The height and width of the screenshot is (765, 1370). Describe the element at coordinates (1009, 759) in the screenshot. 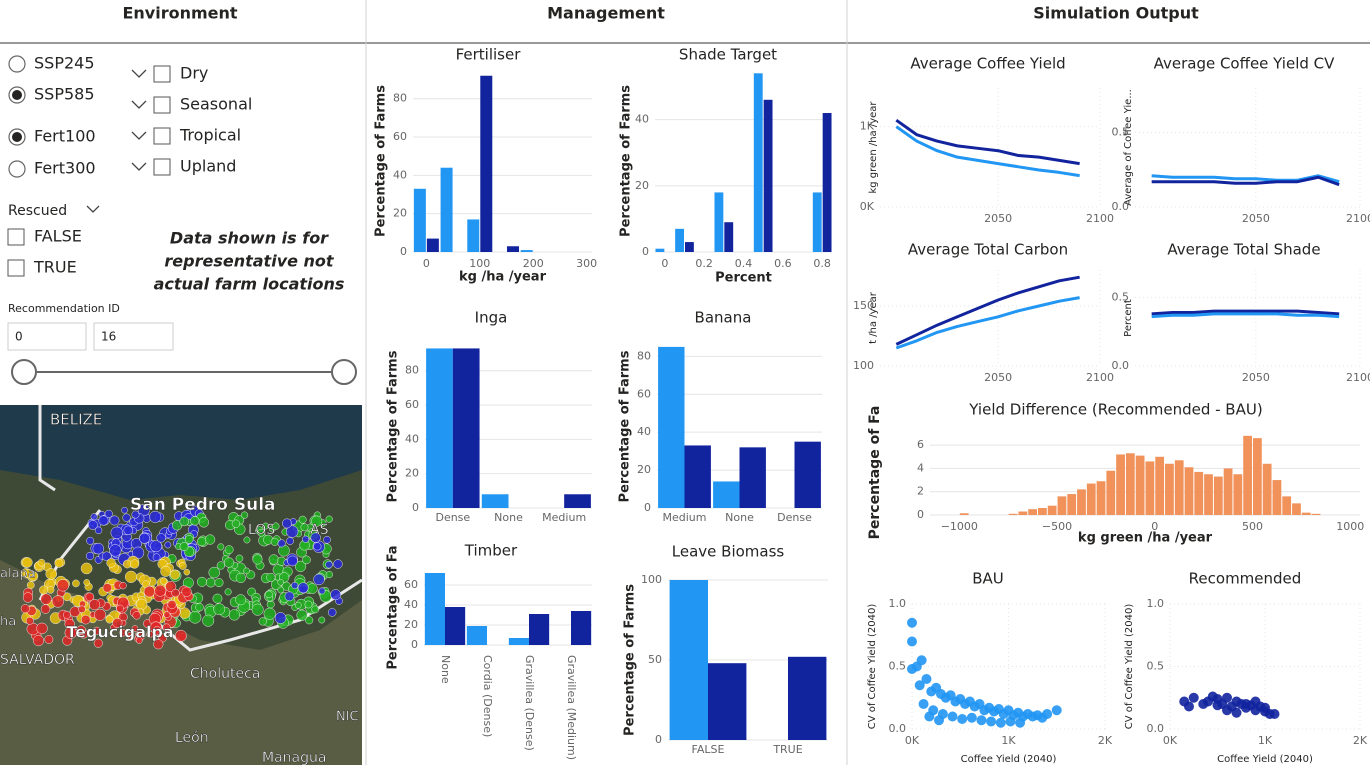

I see `x-axis-label: Coffee Yield (2040)` at that location.